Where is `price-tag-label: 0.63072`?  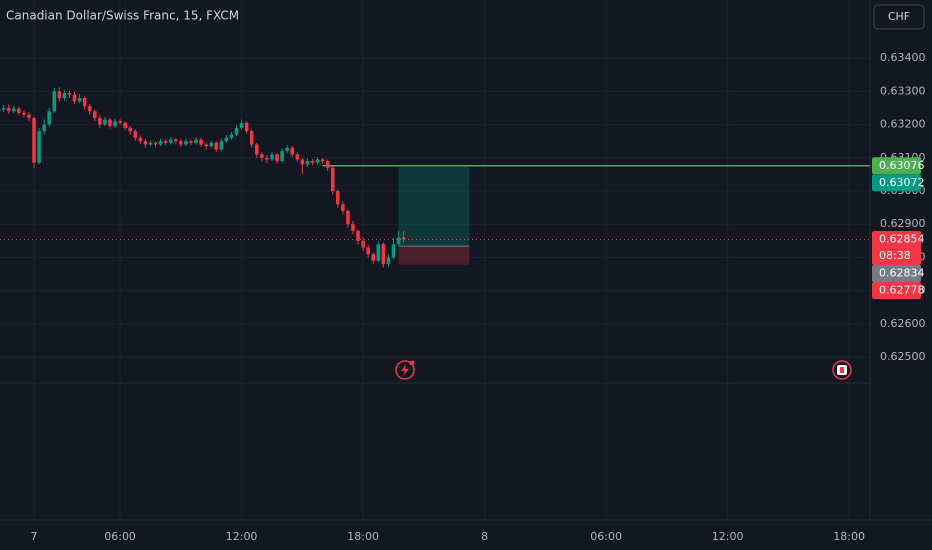 price-tag-label: 0.63072 is located at coordinates (902, 182).